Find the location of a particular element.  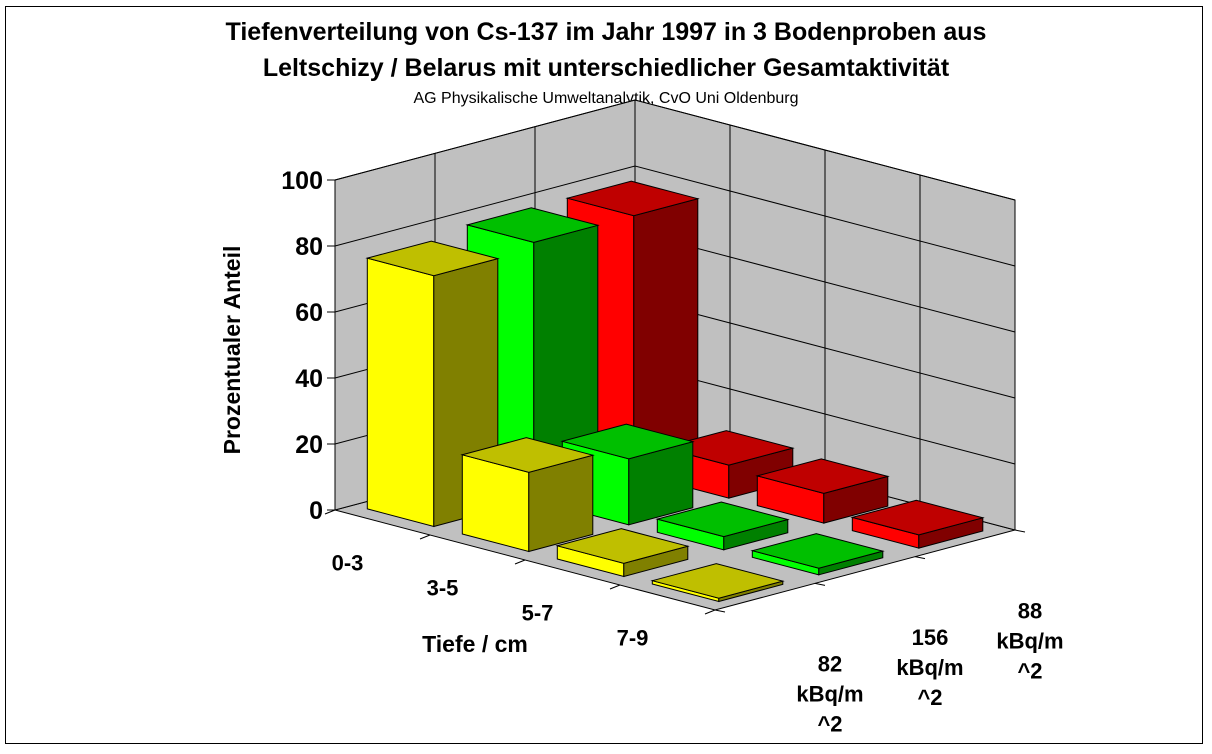

category-label: 3-5 is located at coordinates (443, 588).